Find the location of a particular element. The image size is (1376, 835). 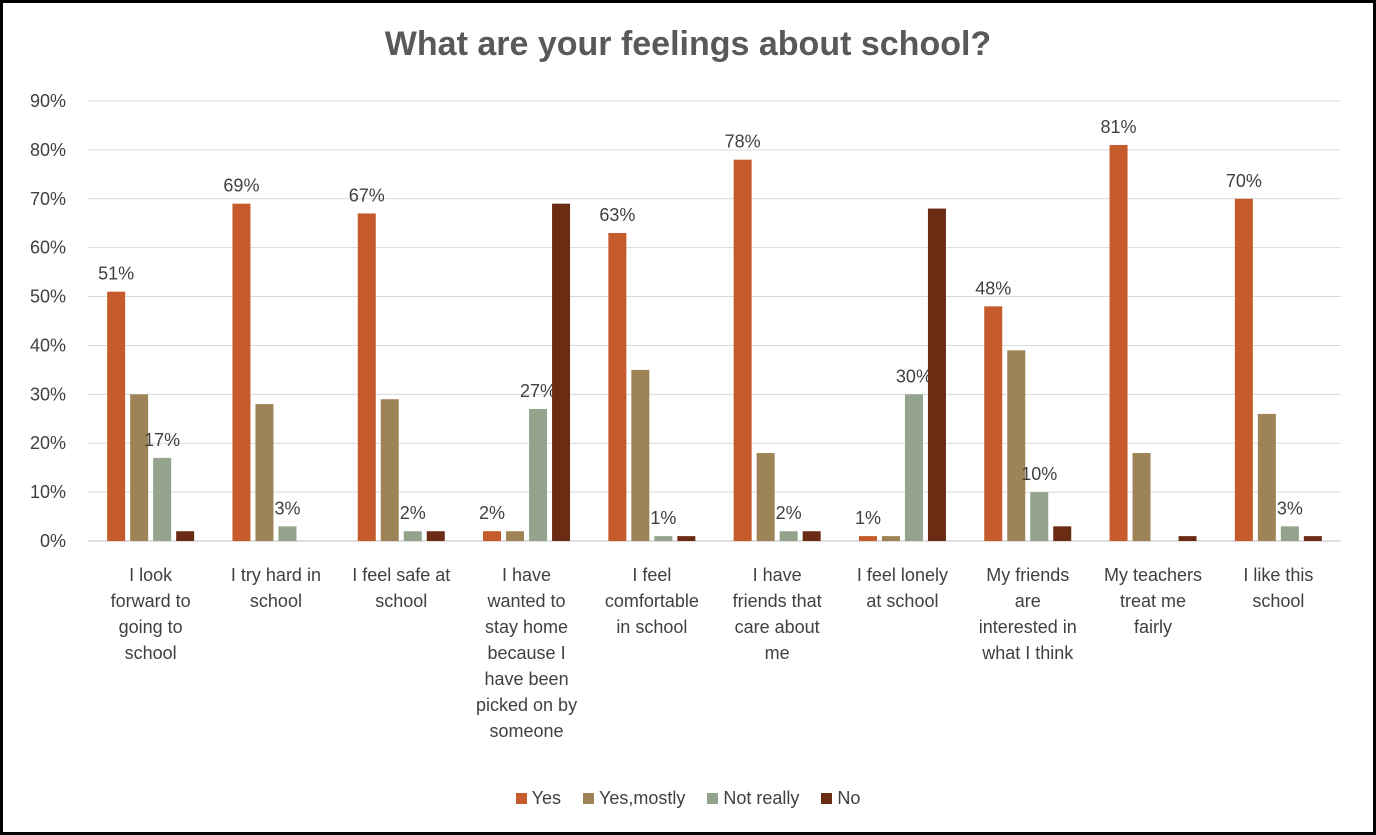

data-label: 70% is located at coordinates (1244, 181).